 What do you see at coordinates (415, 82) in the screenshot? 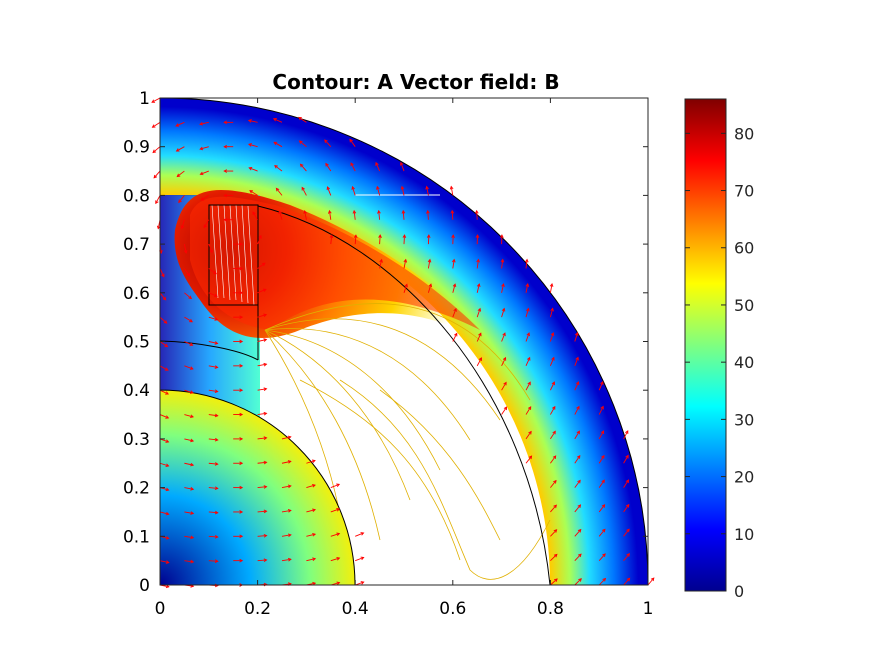
I see `chart-title: Contour: A Vector field: B` at bounding box center [415, 82].